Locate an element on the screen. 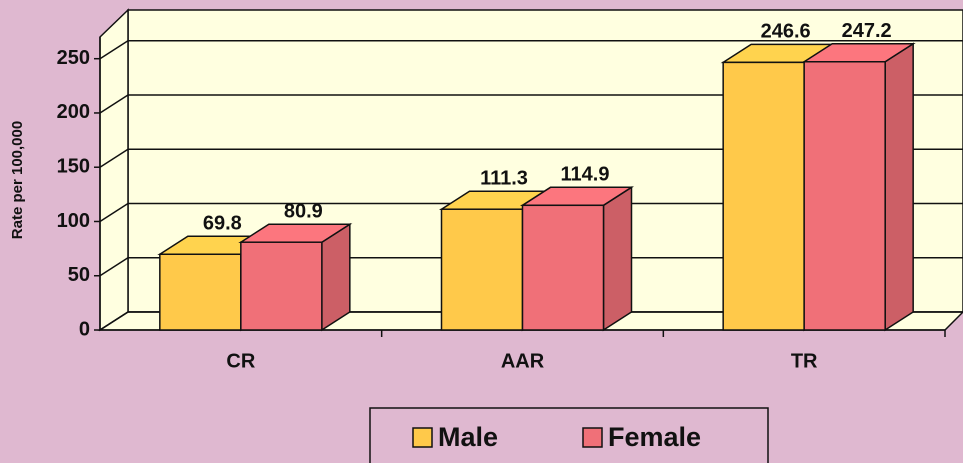  data-label: 246.6 is located at coordinates (786, 32).